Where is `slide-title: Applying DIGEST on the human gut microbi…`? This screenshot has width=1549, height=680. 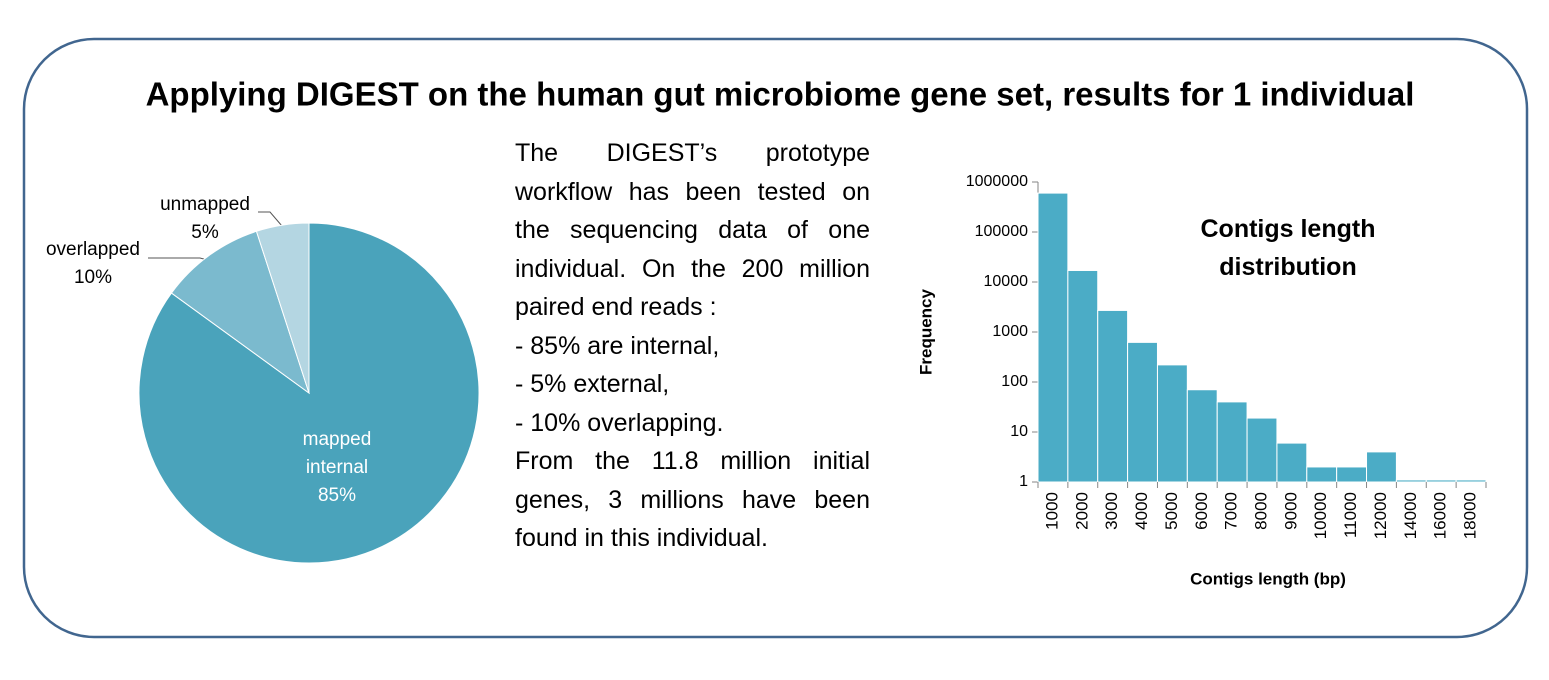
slide-title: Applying DIGEST on the human gut microbi… is located at coordinates (780, 94).